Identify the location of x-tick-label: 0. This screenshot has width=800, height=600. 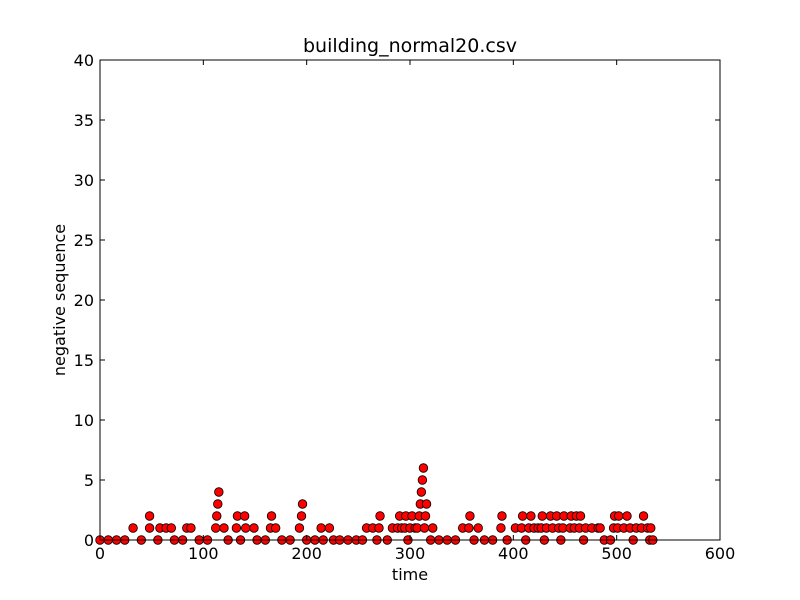
(100, 553).